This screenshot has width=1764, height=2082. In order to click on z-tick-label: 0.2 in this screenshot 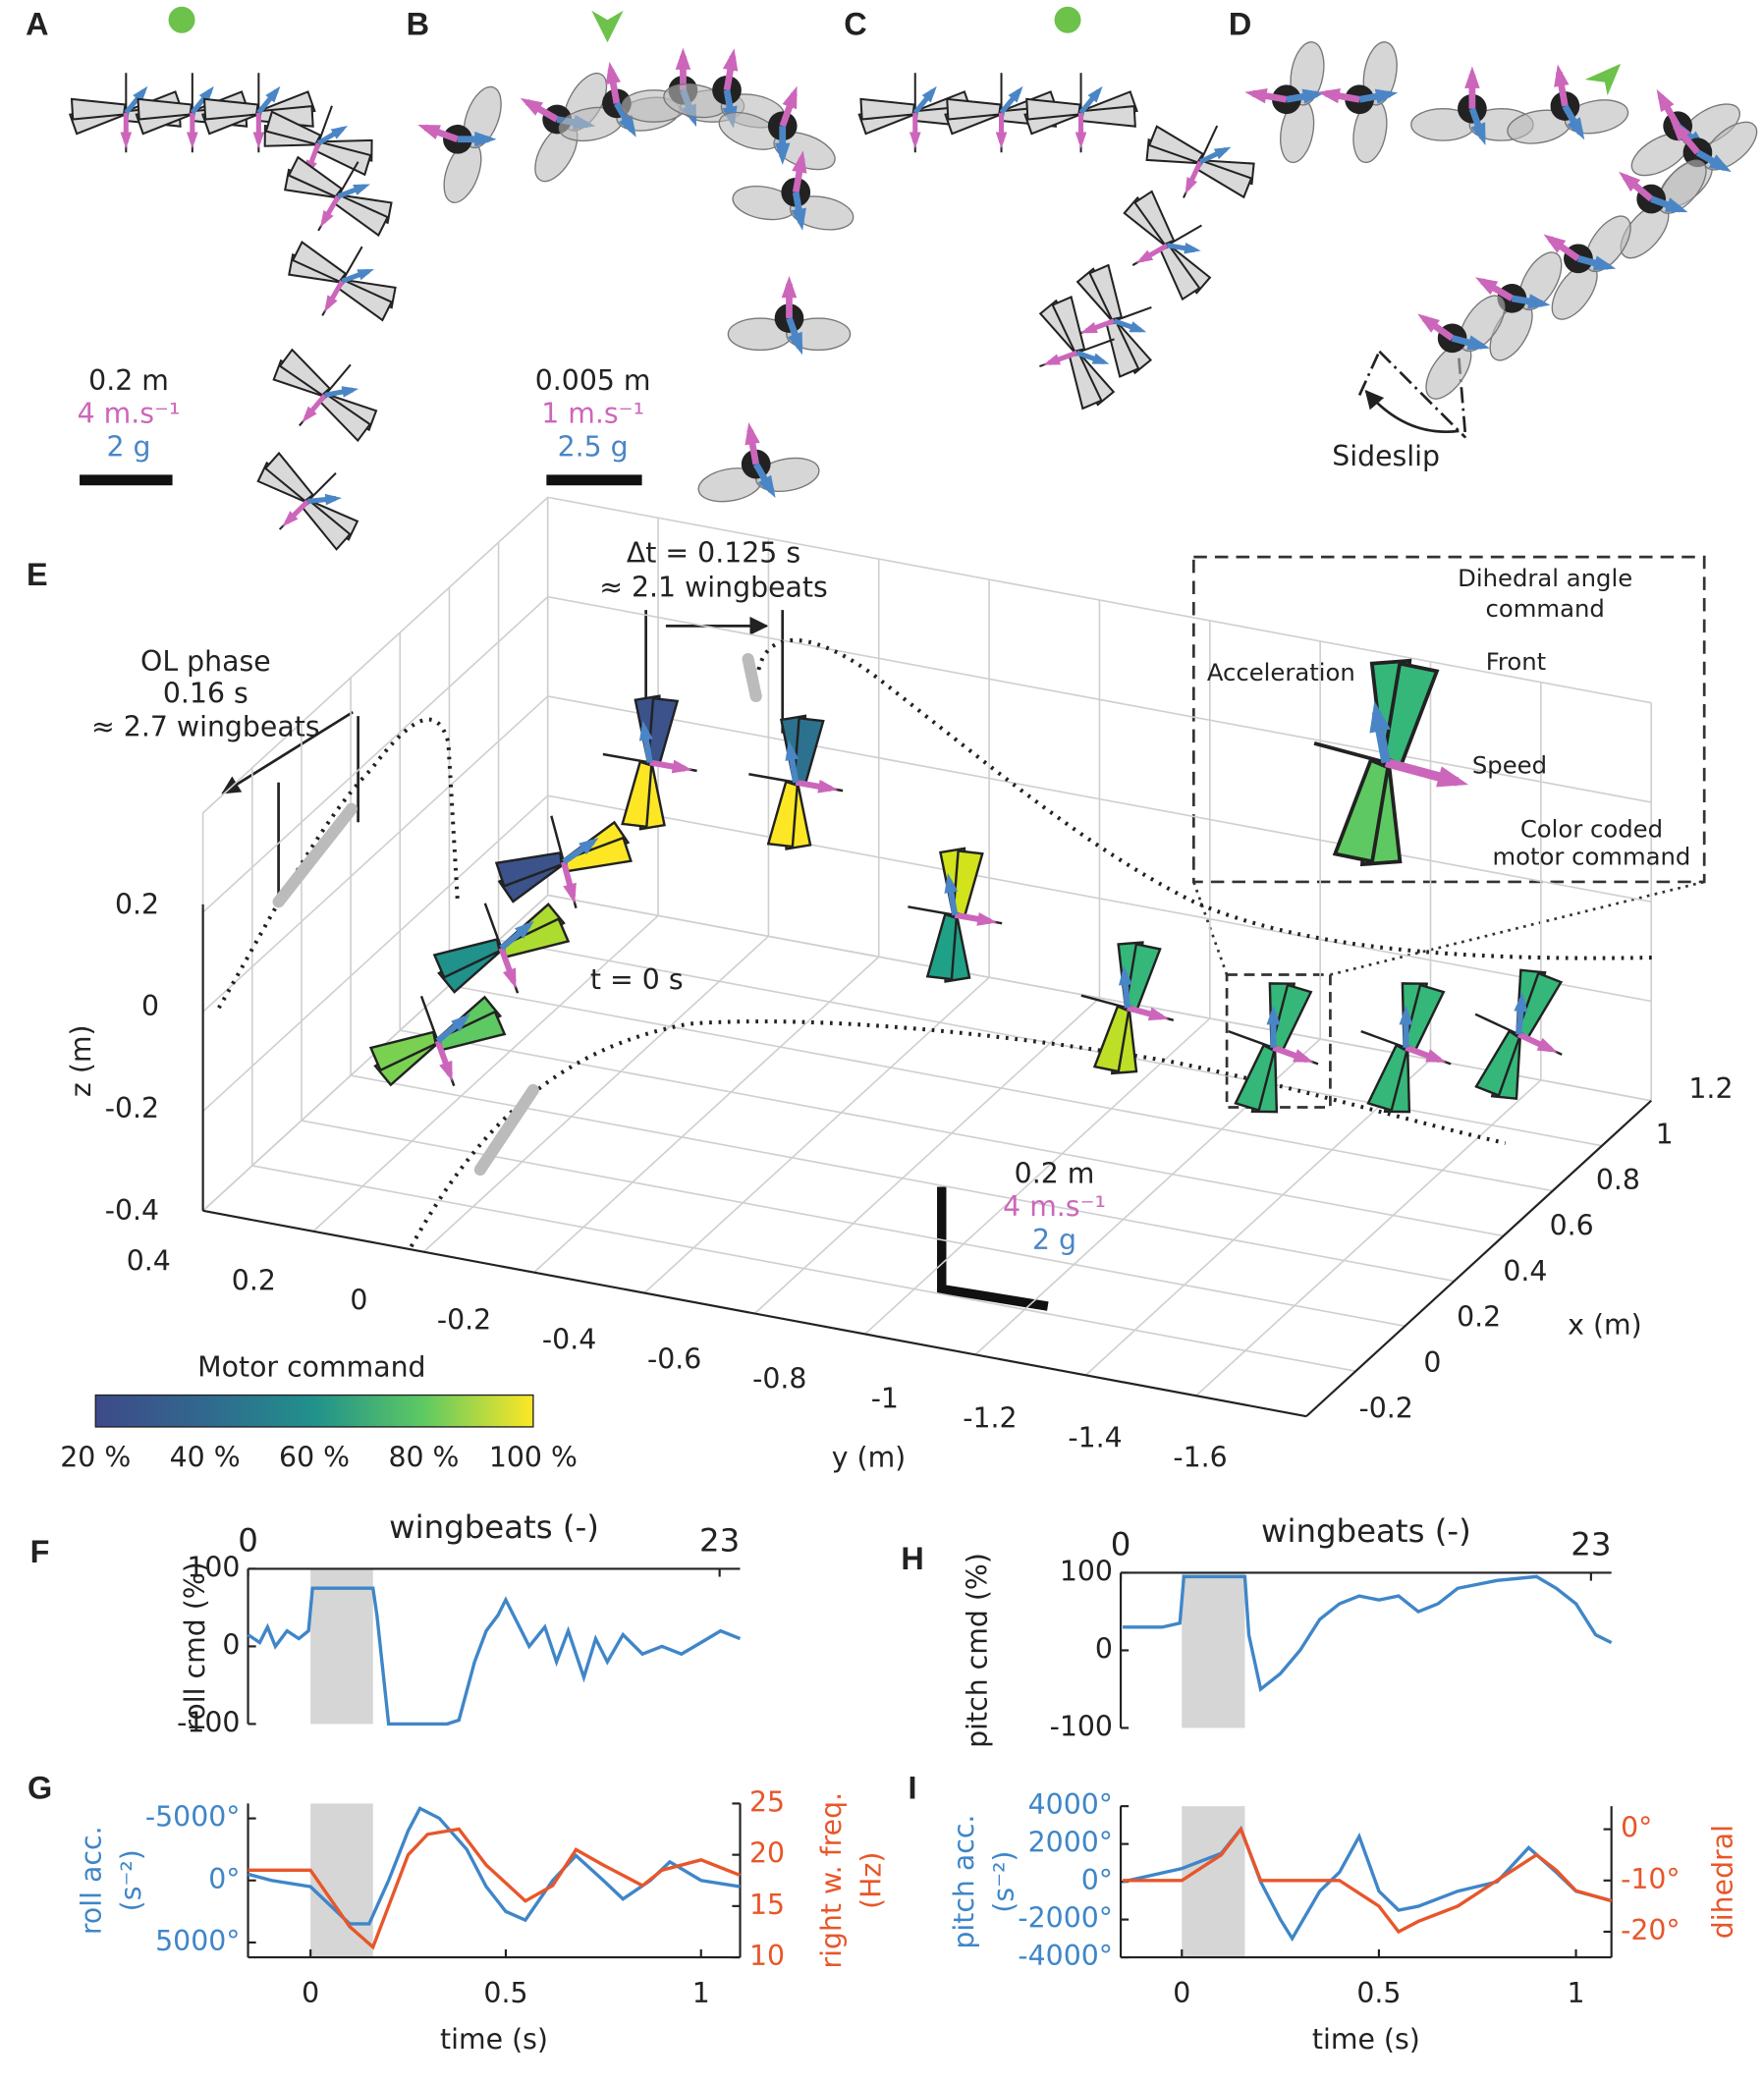, I will do `click(137, 904)`.